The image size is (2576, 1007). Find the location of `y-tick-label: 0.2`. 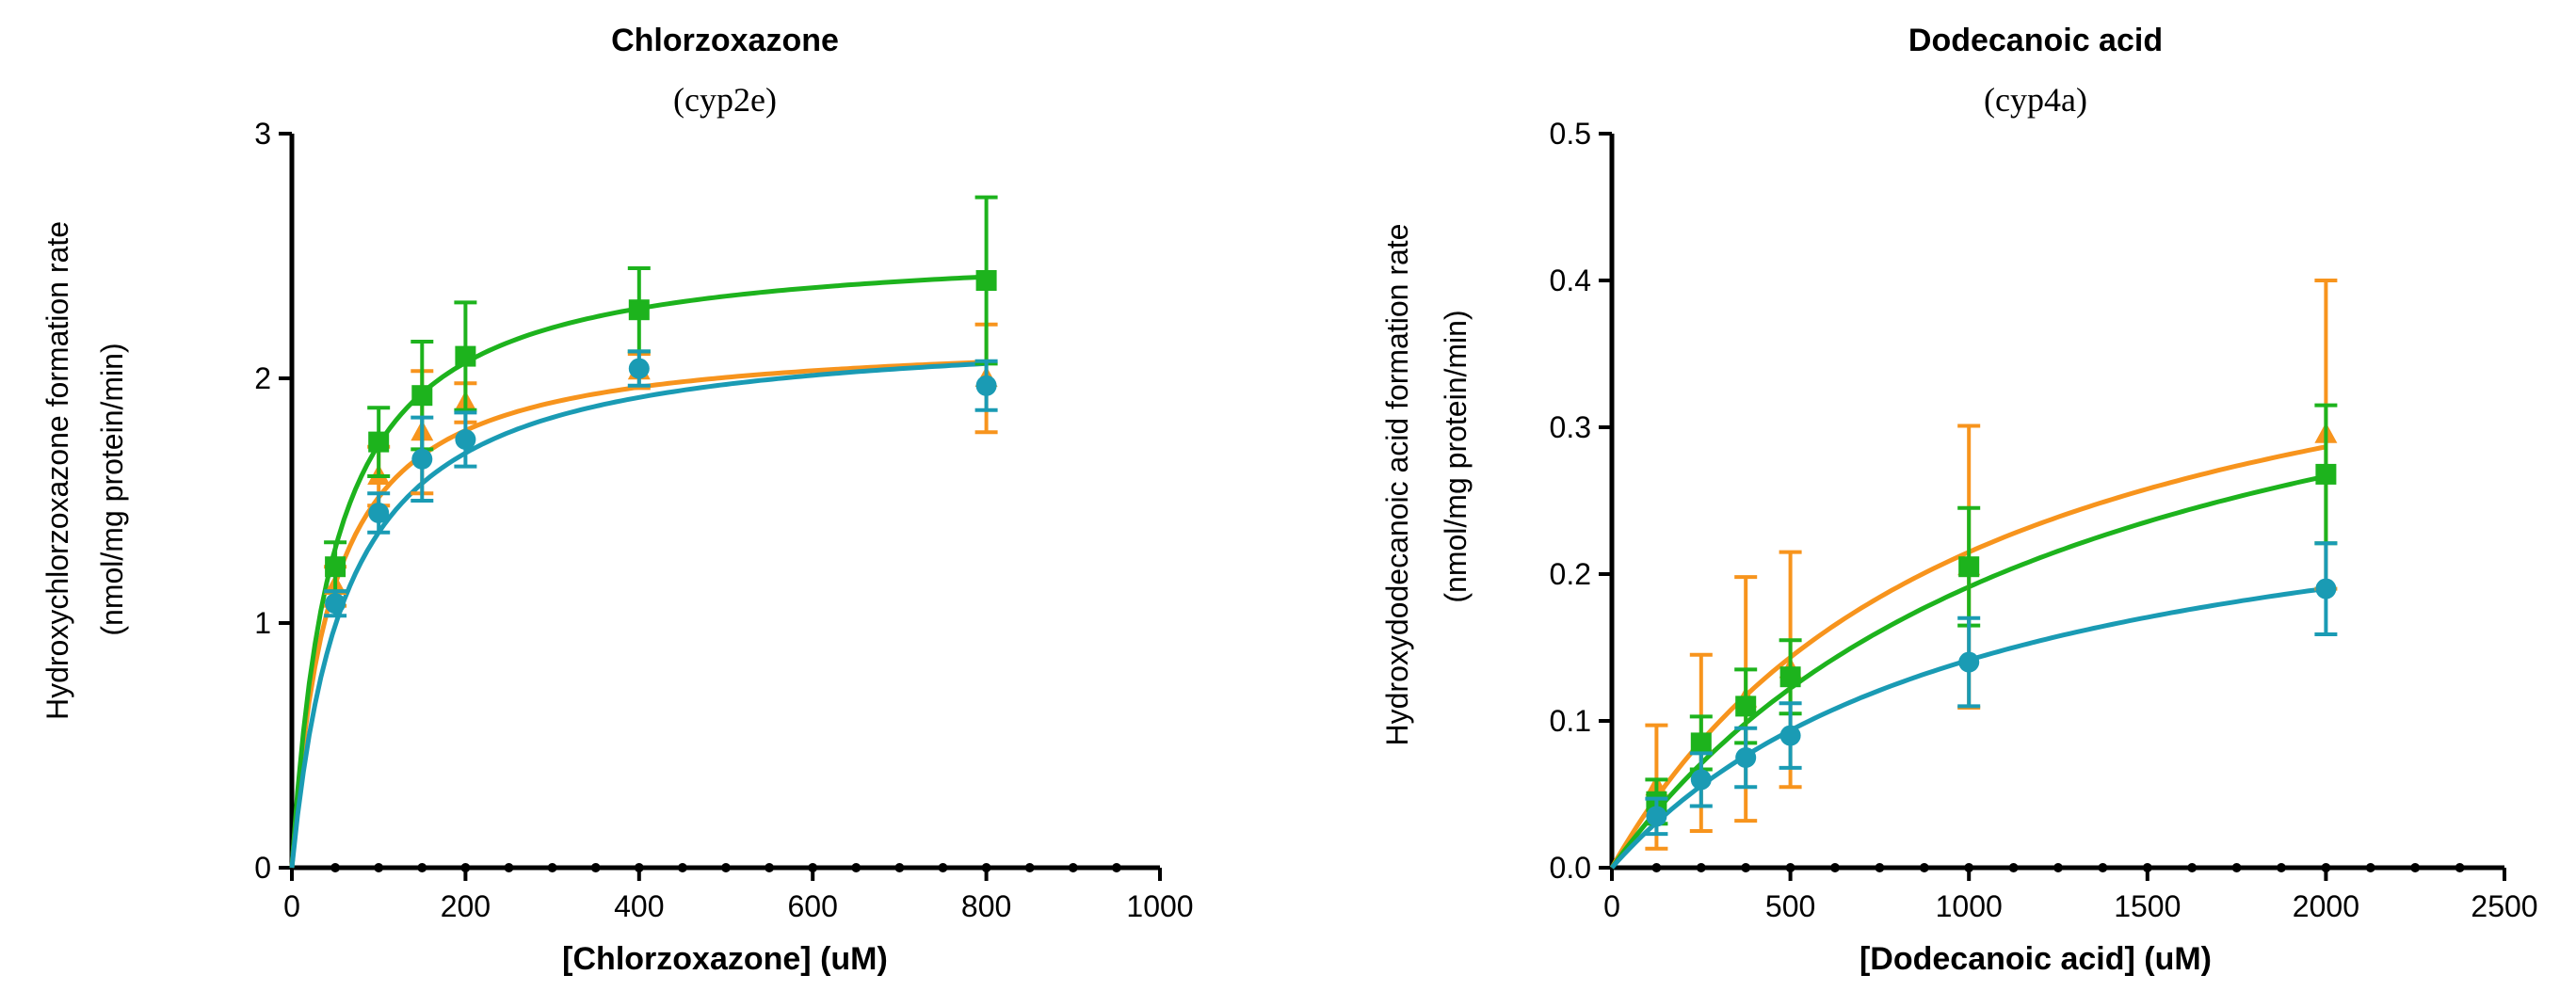

y-tick-label: 0.2 is located at coordinates (1570, 574).